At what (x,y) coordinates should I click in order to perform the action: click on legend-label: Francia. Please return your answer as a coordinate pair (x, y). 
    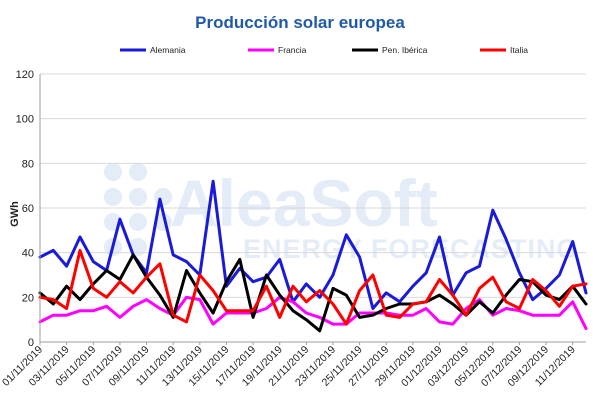
    Looking at the image, I should click on (292, 50).